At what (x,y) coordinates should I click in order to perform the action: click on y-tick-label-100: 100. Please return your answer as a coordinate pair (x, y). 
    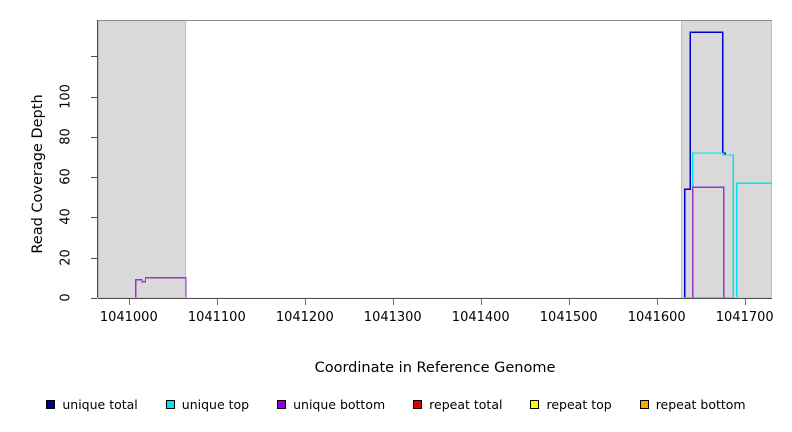
    Looking at the image, I should click on (66, 96).